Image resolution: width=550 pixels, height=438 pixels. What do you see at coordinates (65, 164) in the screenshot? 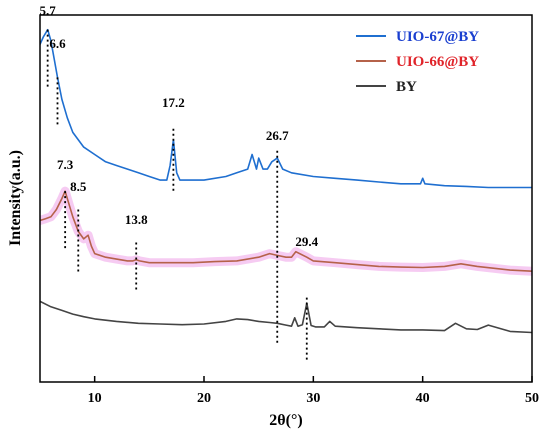
I see `peak-label-4: 7.3` at bounding box center [65, 164].